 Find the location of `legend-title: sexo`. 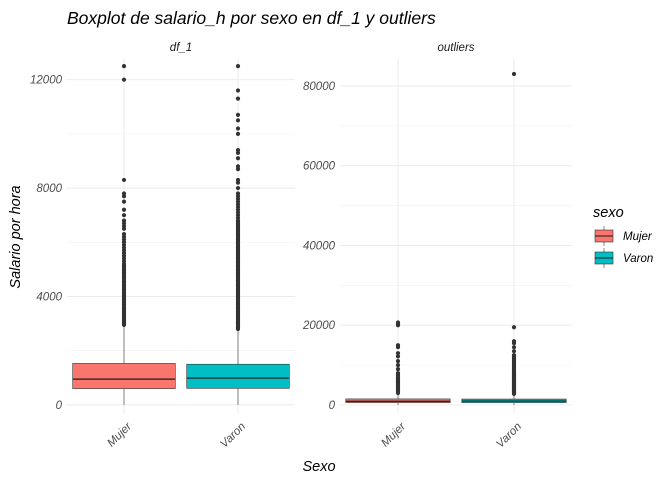

legend-title: sexo is located at coordinates (608, 213).